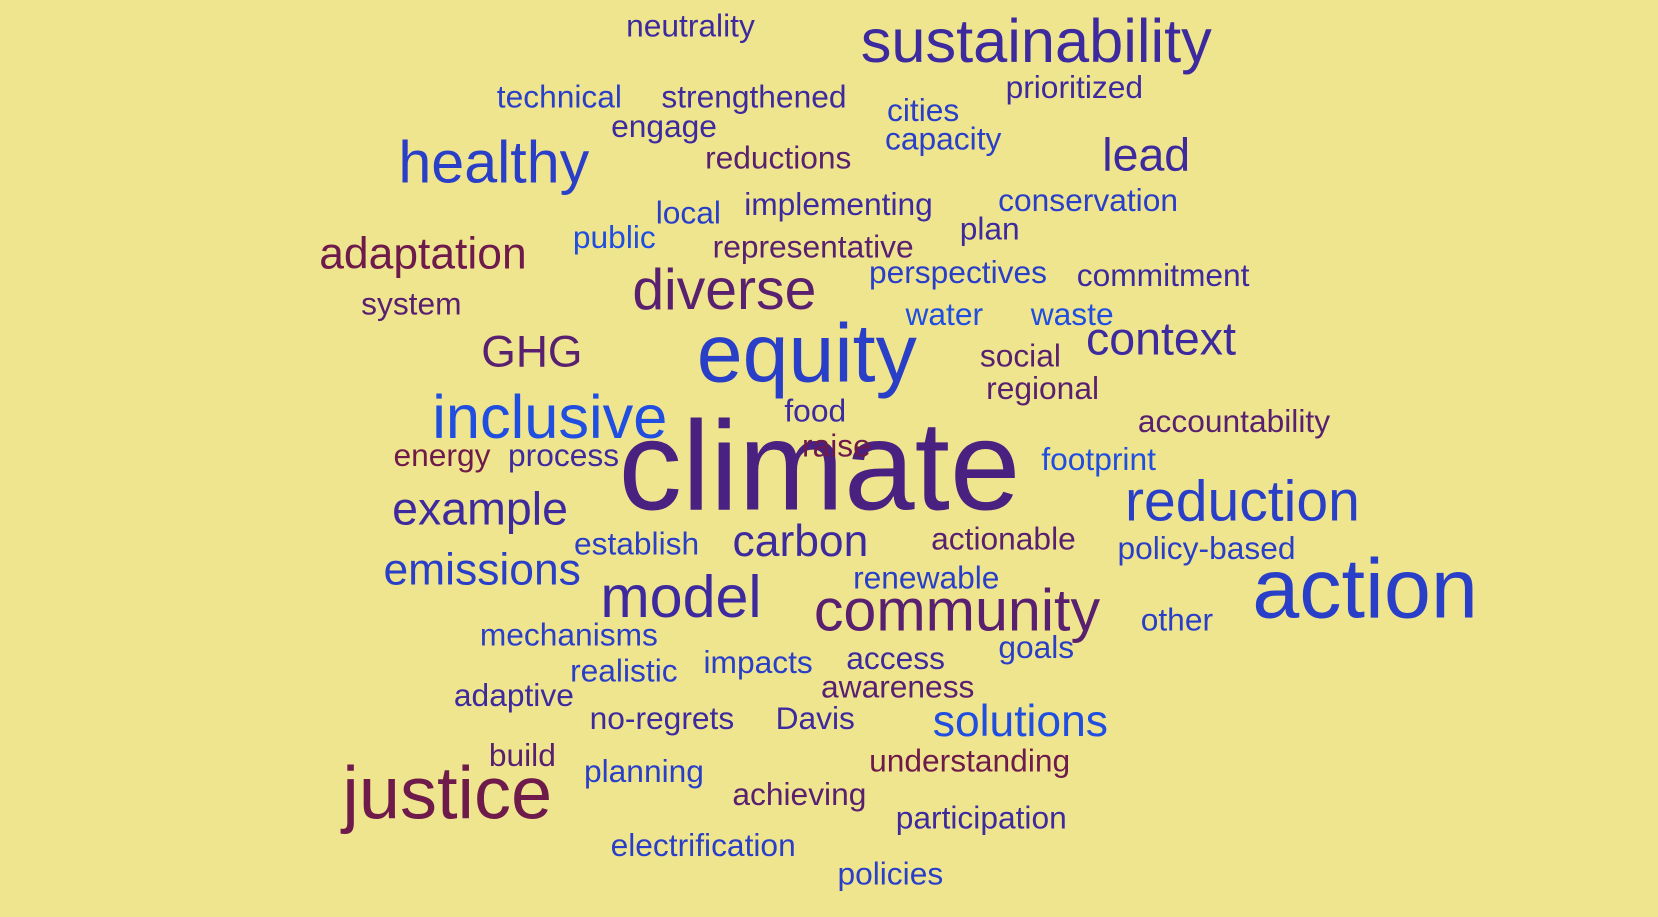 This screenshot has height=917, width=1658. I want to click on word: water, so click(943, 314).